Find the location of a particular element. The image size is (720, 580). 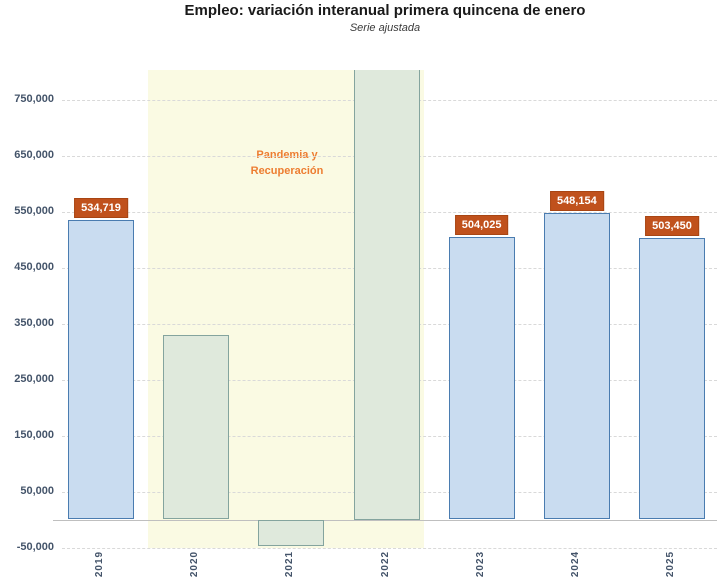

bar-value-label-2023: 504,025 is located at coordinates (481, 225).